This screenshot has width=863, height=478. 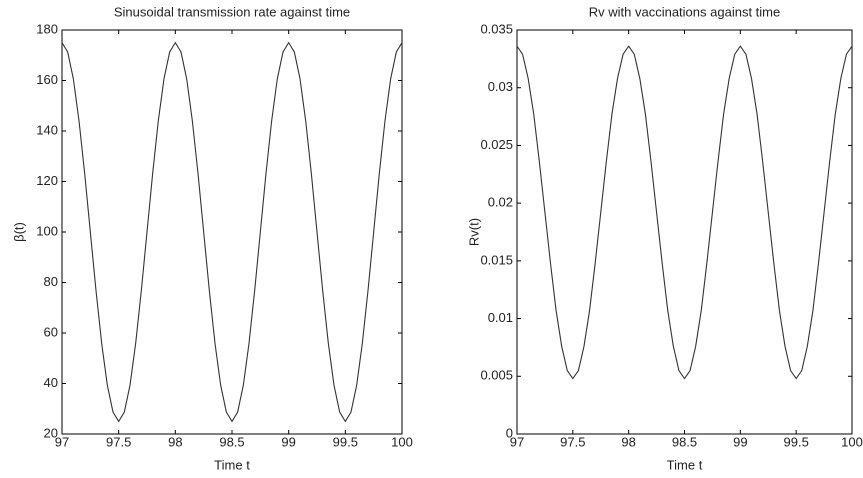 I want to click on y-axis-label: β(t), so click(x=18, y=232).